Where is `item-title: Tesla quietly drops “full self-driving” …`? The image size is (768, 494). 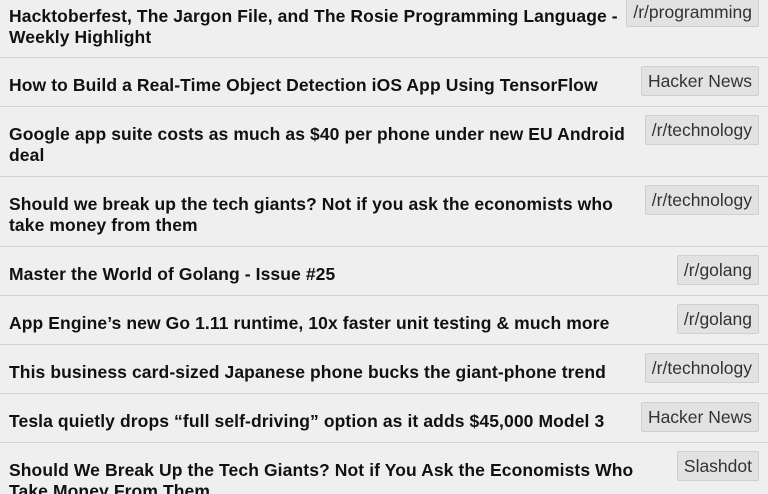
item-title: Tesla quietly drops “full self-driving” … is located at coordinates (307, 421).